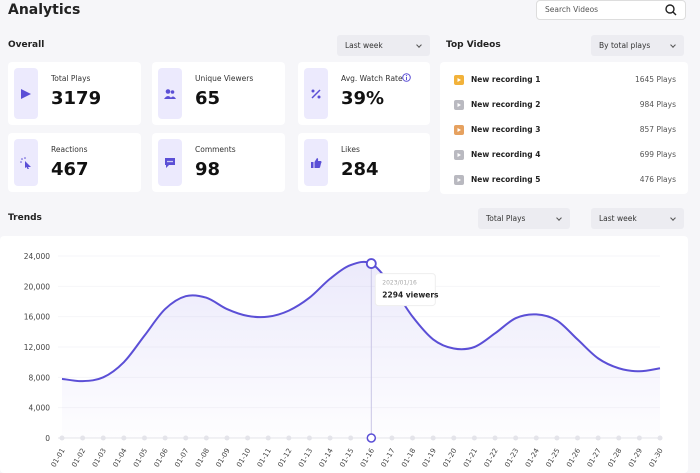 The height and width of the screenshot is (473, 700). I want to click on y-tick-label: 4,000, so click(40, 408).